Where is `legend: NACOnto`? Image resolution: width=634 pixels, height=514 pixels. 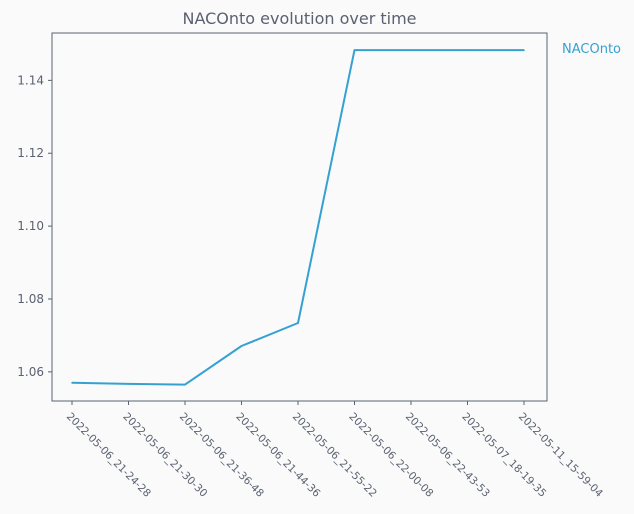 legend: NACOnto is located at coordinates (591, 49).